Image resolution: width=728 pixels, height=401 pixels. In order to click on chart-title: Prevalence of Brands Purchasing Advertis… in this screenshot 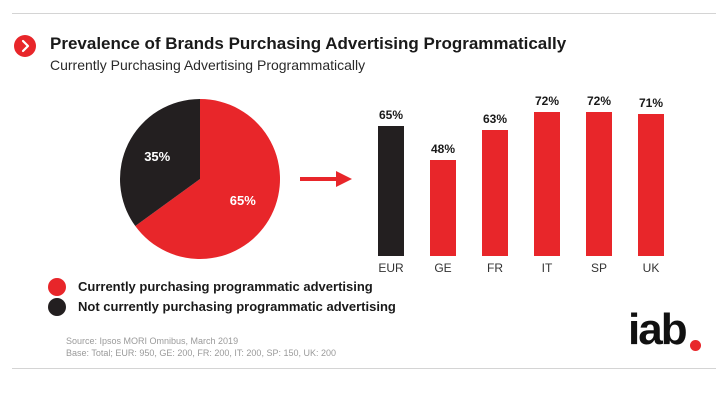, I will do `click(308, 43)`.